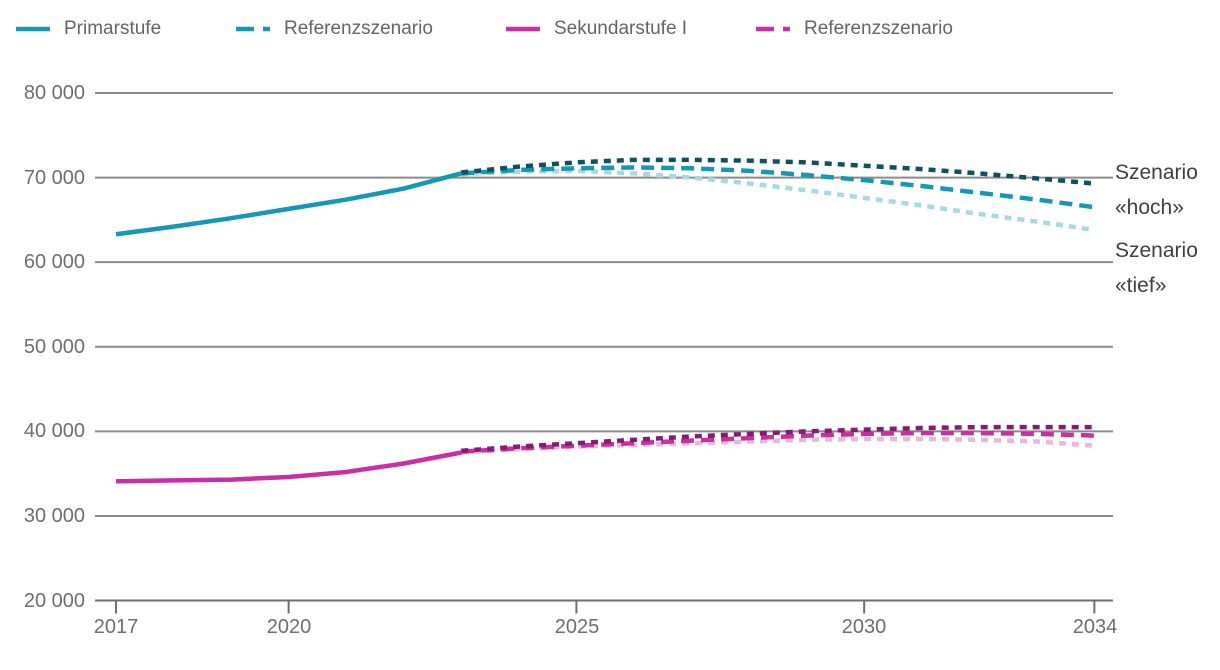 The image size is (1220, 670). What do you see at coordinates (1156, 268) in the screenshot?
I see `annotation-szenario-tief: Szenario «tief»` at bounding box center [1156, 268].